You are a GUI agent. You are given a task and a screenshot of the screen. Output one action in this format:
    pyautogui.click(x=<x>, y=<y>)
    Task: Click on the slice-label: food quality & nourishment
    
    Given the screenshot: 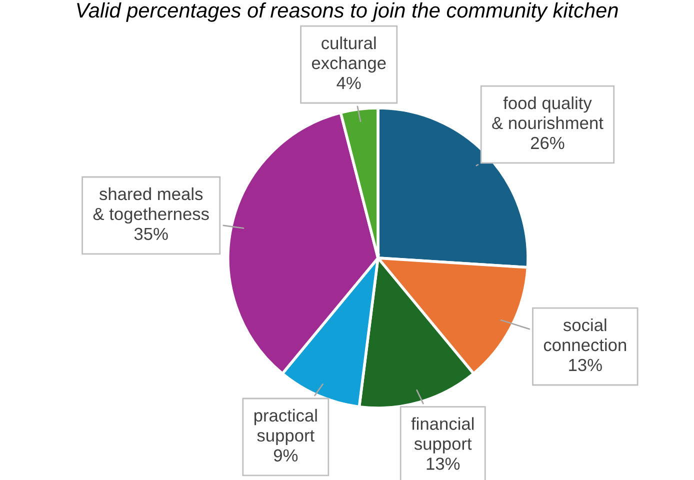 What is the action you would take?
    pyautogui.click(x=548, y=113)
    